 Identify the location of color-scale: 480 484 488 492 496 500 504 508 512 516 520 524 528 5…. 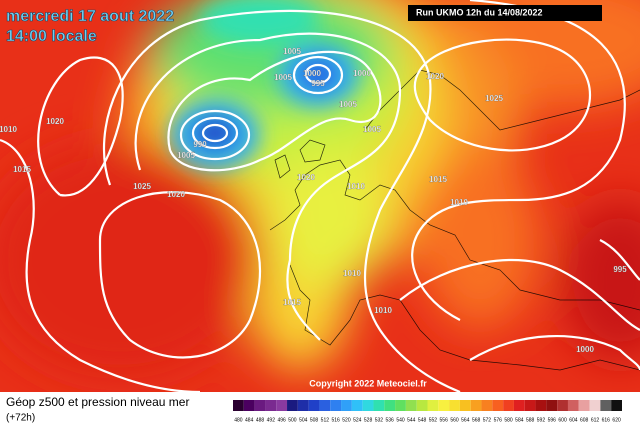
(427, 411).